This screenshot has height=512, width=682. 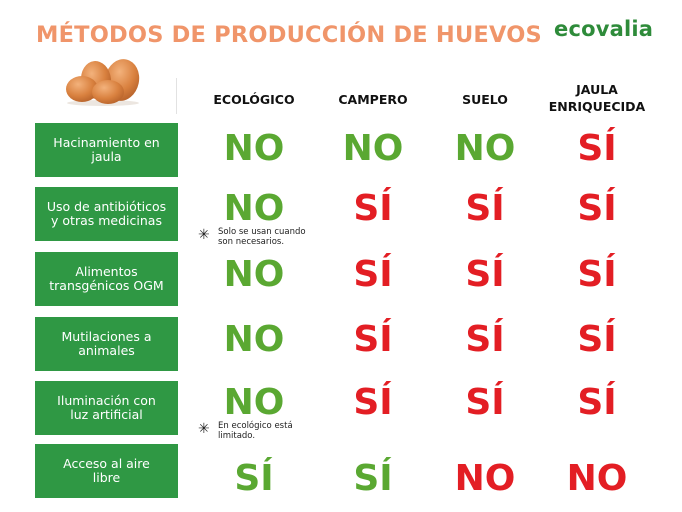 I want to click on footnote: ✳ En ecológico está limitado., so click(x=263, y=432).